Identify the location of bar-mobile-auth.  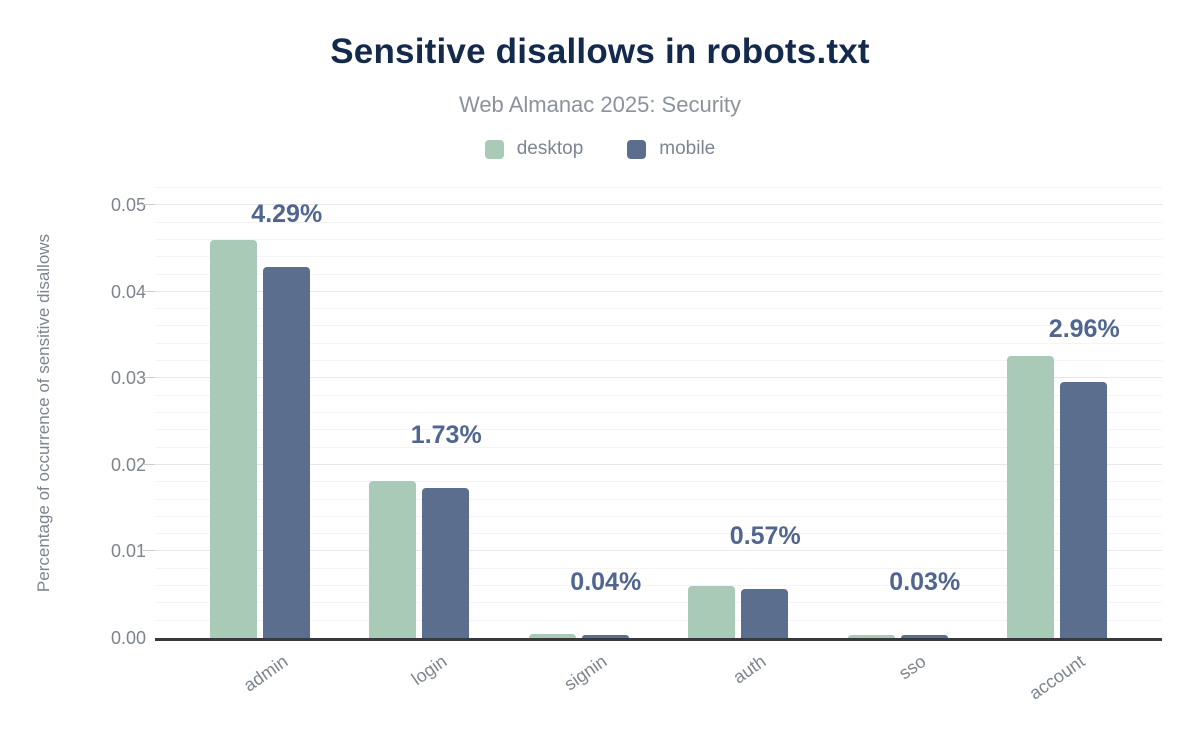
(765, 613).